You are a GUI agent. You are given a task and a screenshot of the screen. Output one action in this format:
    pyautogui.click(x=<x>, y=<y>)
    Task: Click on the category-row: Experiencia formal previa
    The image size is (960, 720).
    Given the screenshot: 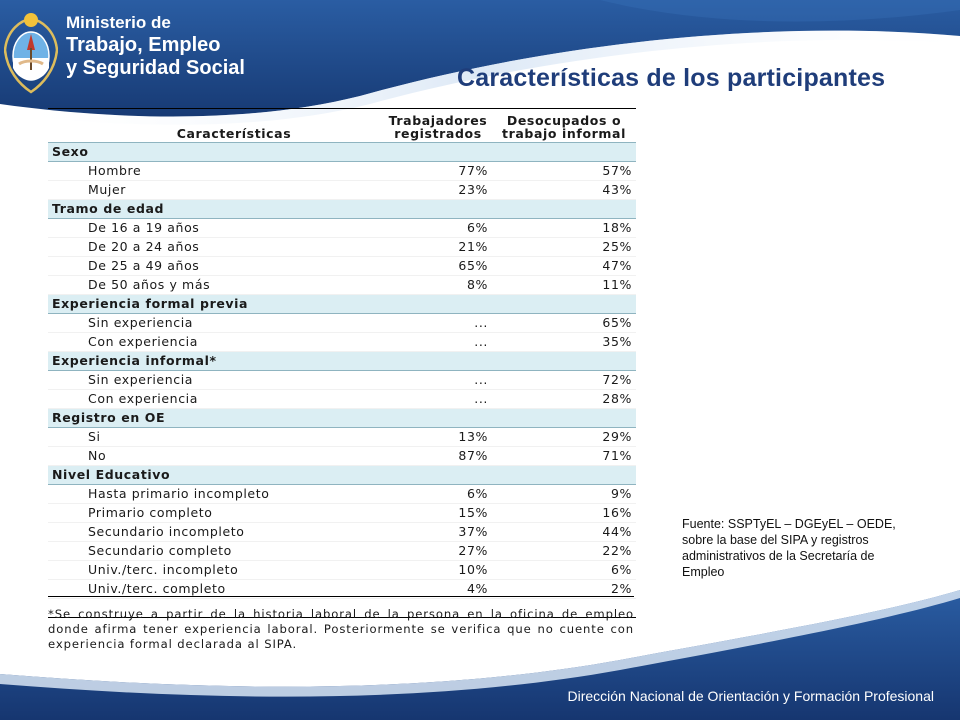 What is the action you would take?
    pyautogui.click(x=342, y=304)
    